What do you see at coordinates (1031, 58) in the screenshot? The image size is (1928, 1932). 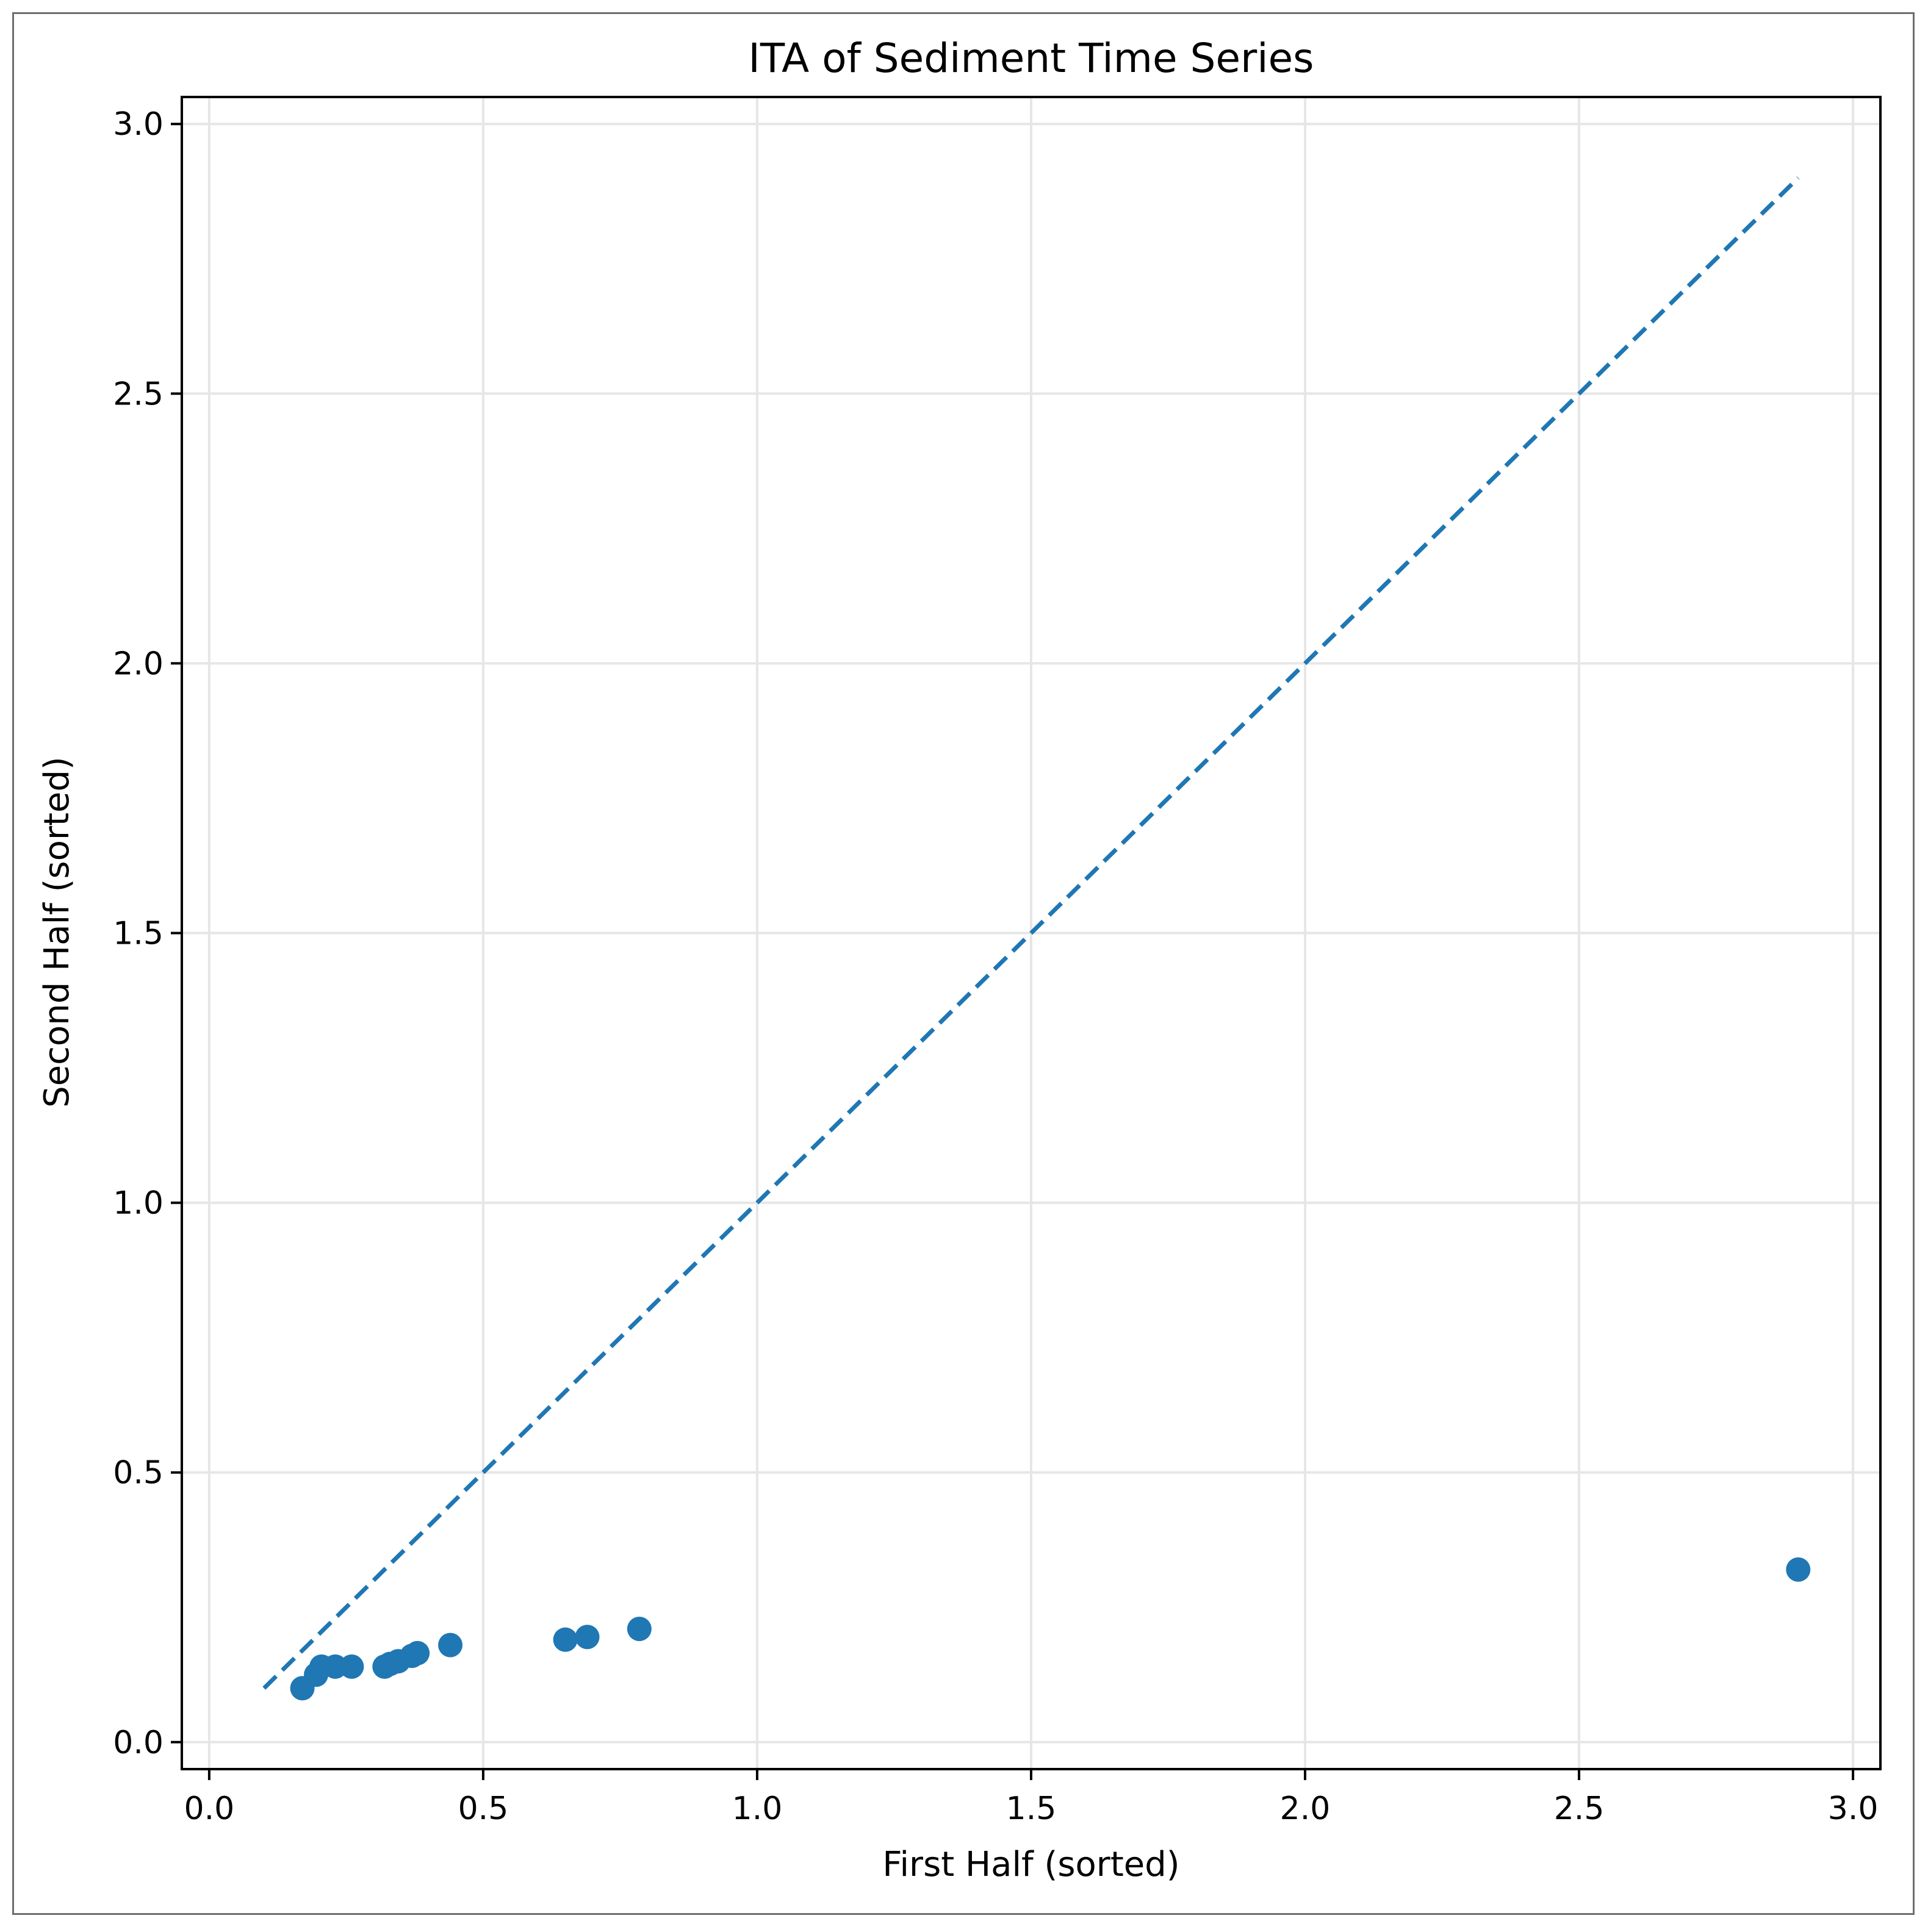 I see `chart-title: ITA of Sediment Time Series` at bounding box center [1031, 58].